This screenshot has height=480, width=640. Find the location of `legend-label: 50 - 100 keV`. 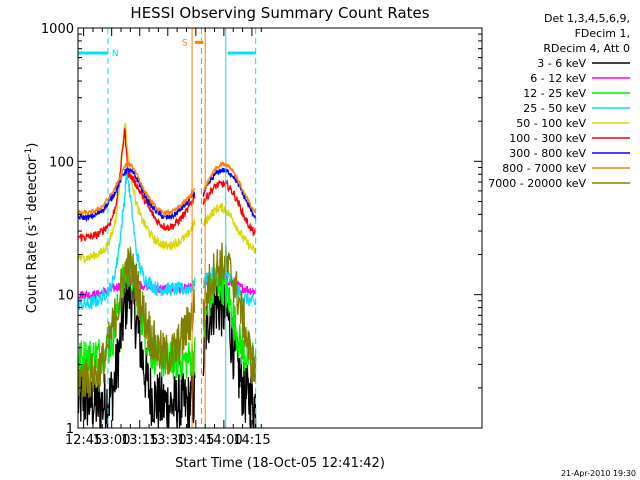

legend-label: 50 - 100 keV is located at coordinates (551, 123).